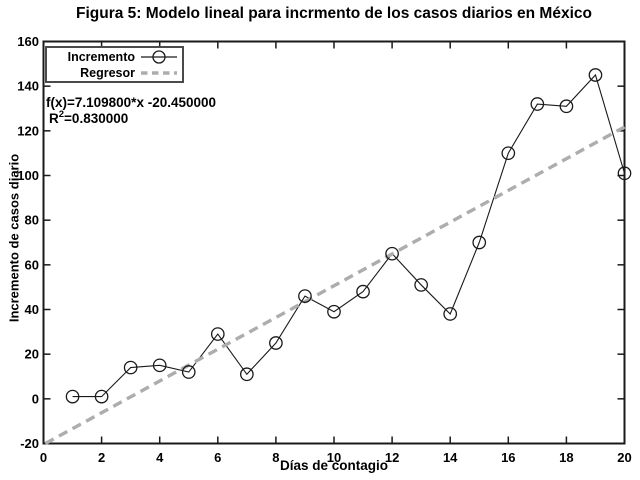  Describe the element at coordinates (334, 457) in the screenshot. I see `x-tick-label: 10` at that location.